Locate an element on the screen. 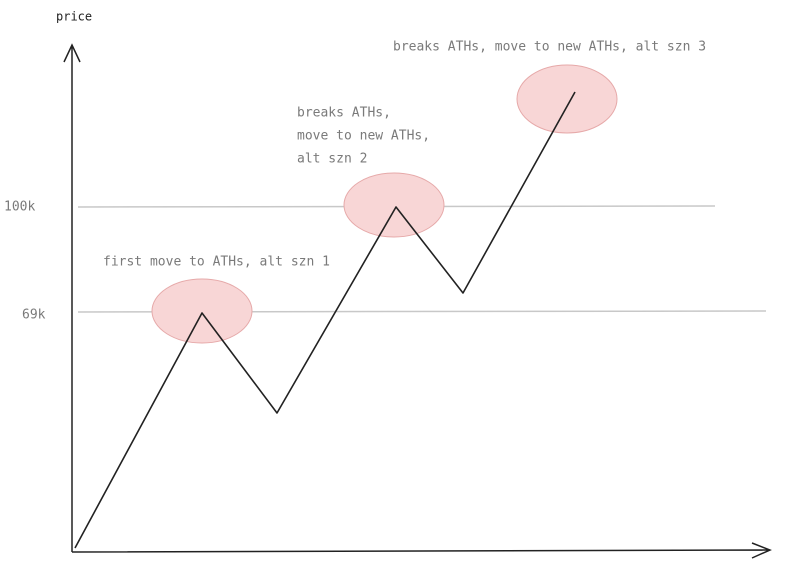  level-label: 69k is located at coordinates (34, 315).